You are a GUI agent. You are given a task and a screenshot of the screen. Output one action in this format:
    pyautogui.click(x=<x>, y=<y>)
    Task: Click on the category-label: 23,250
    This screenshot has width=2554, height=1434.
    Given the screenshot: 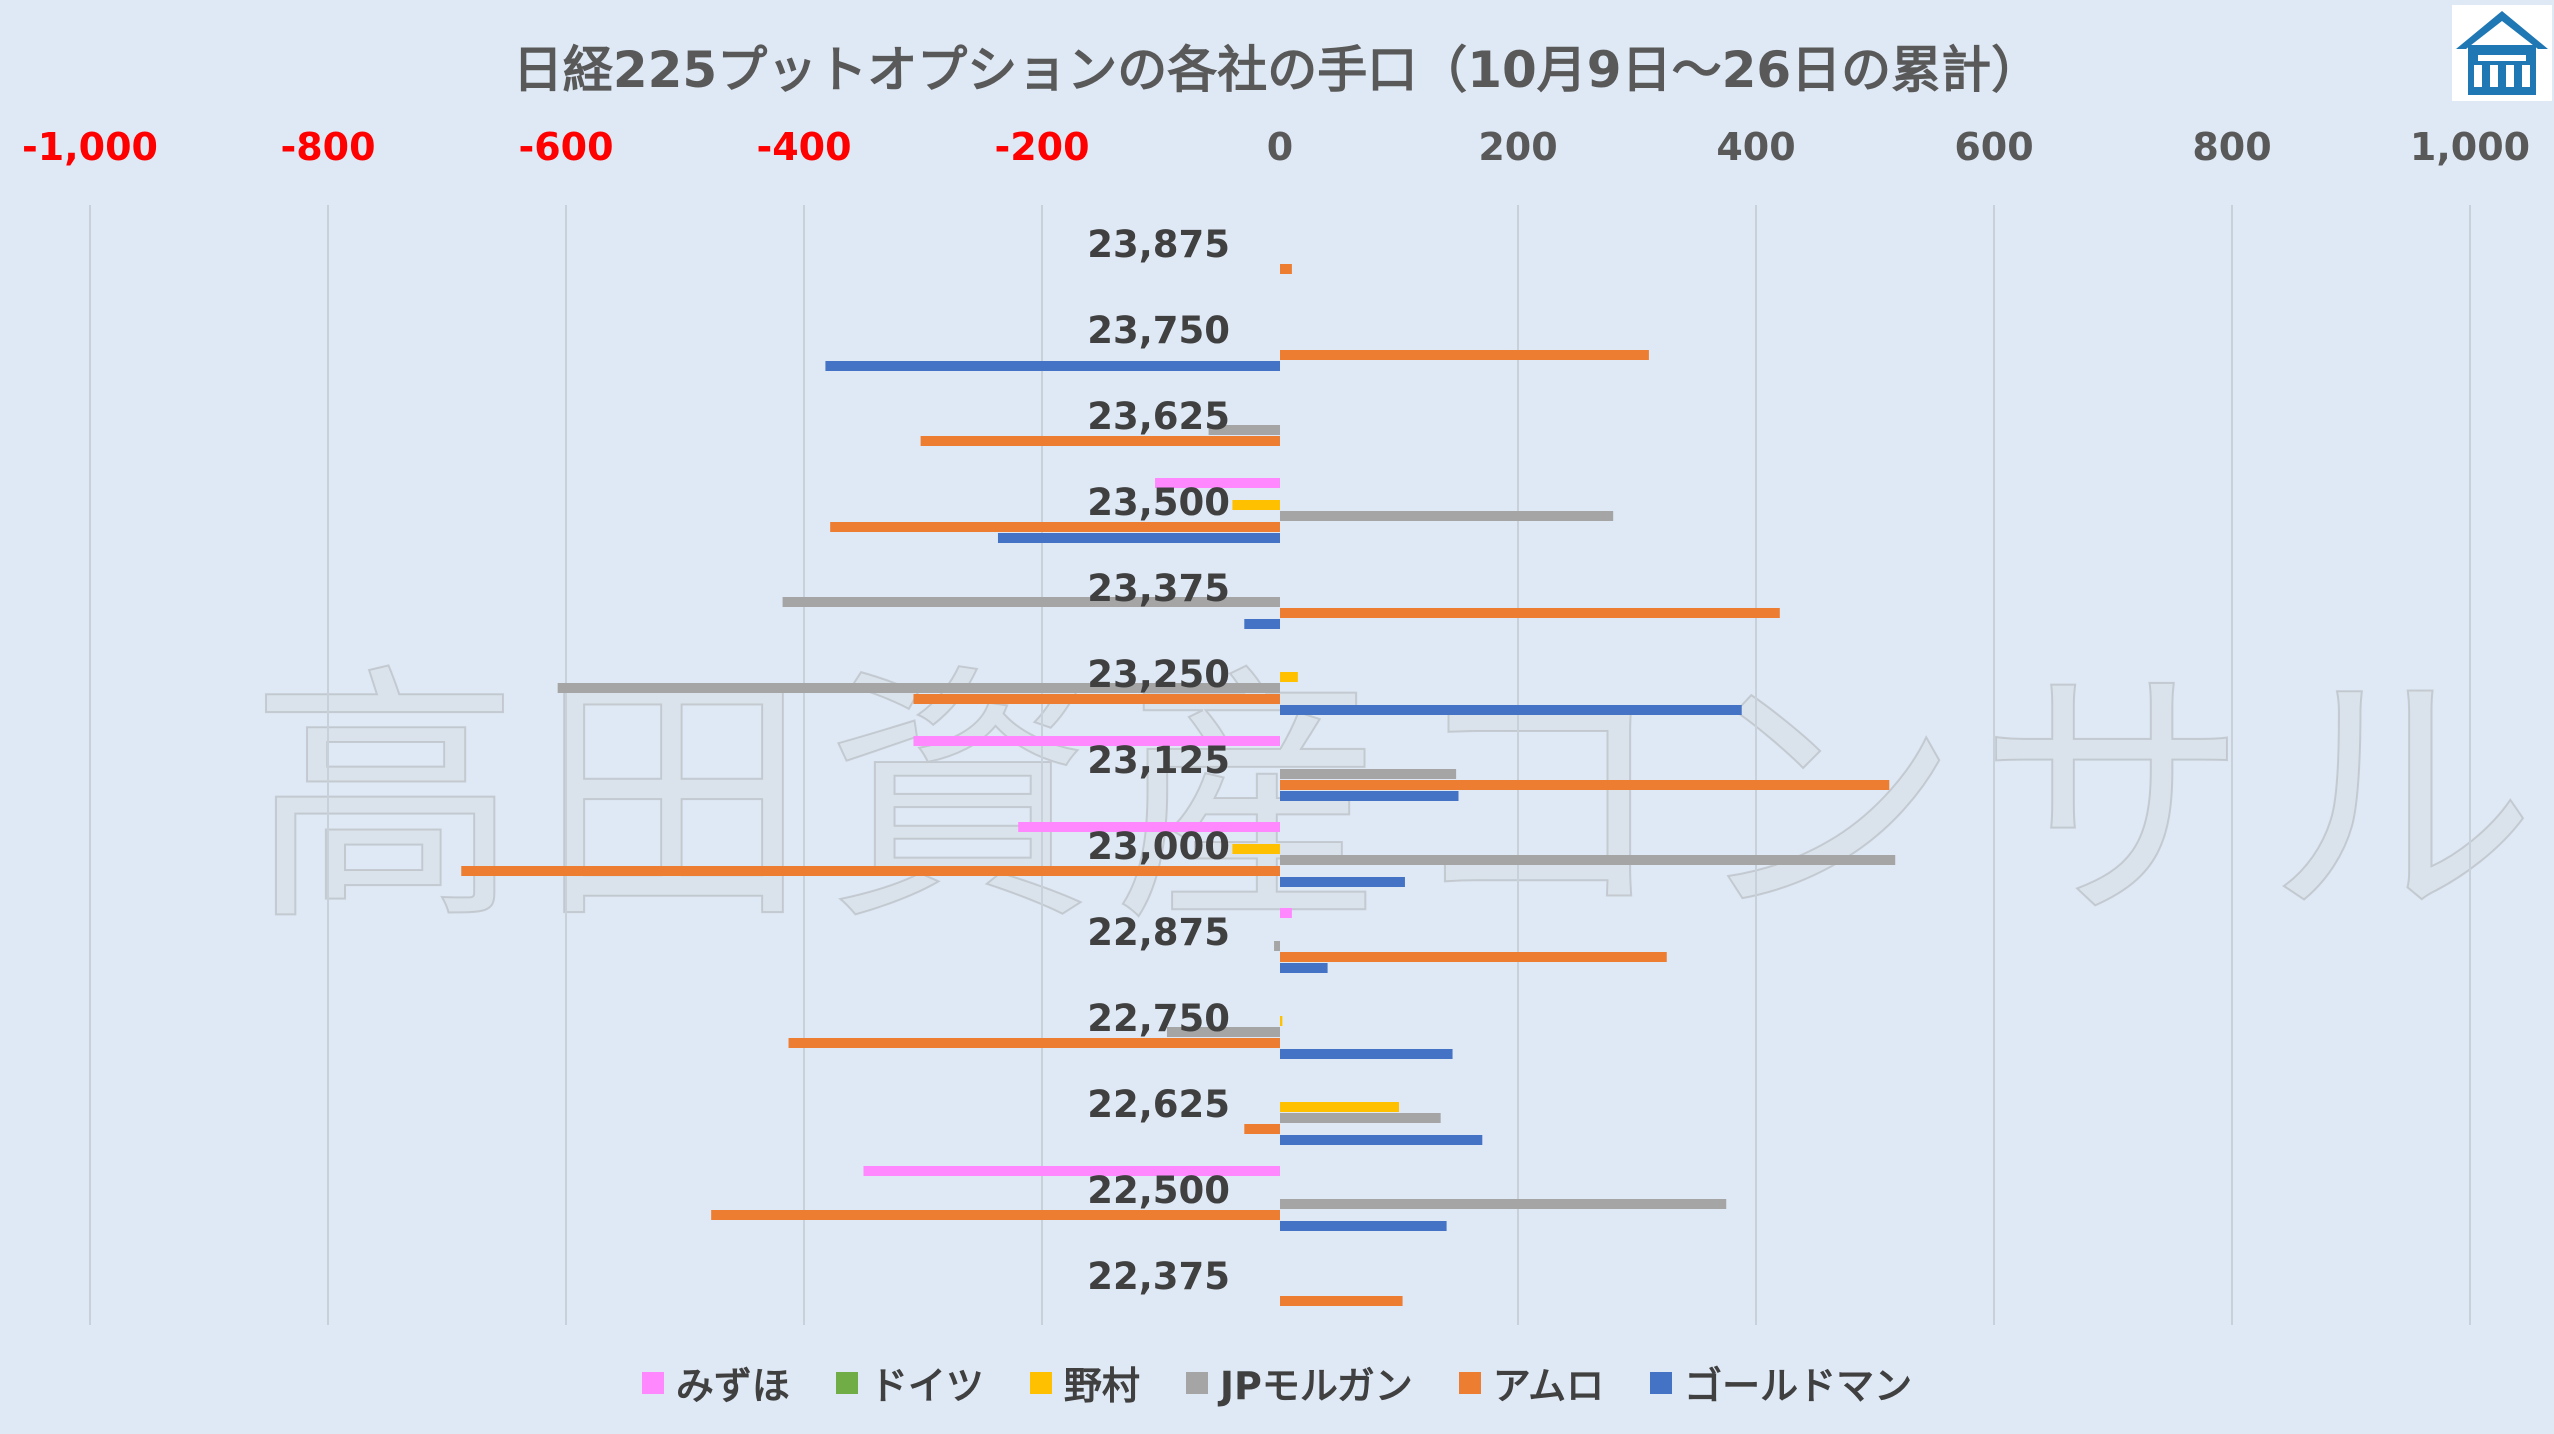 What is the action you would take?
    pyautogui.click(x=1158, y=674)
    